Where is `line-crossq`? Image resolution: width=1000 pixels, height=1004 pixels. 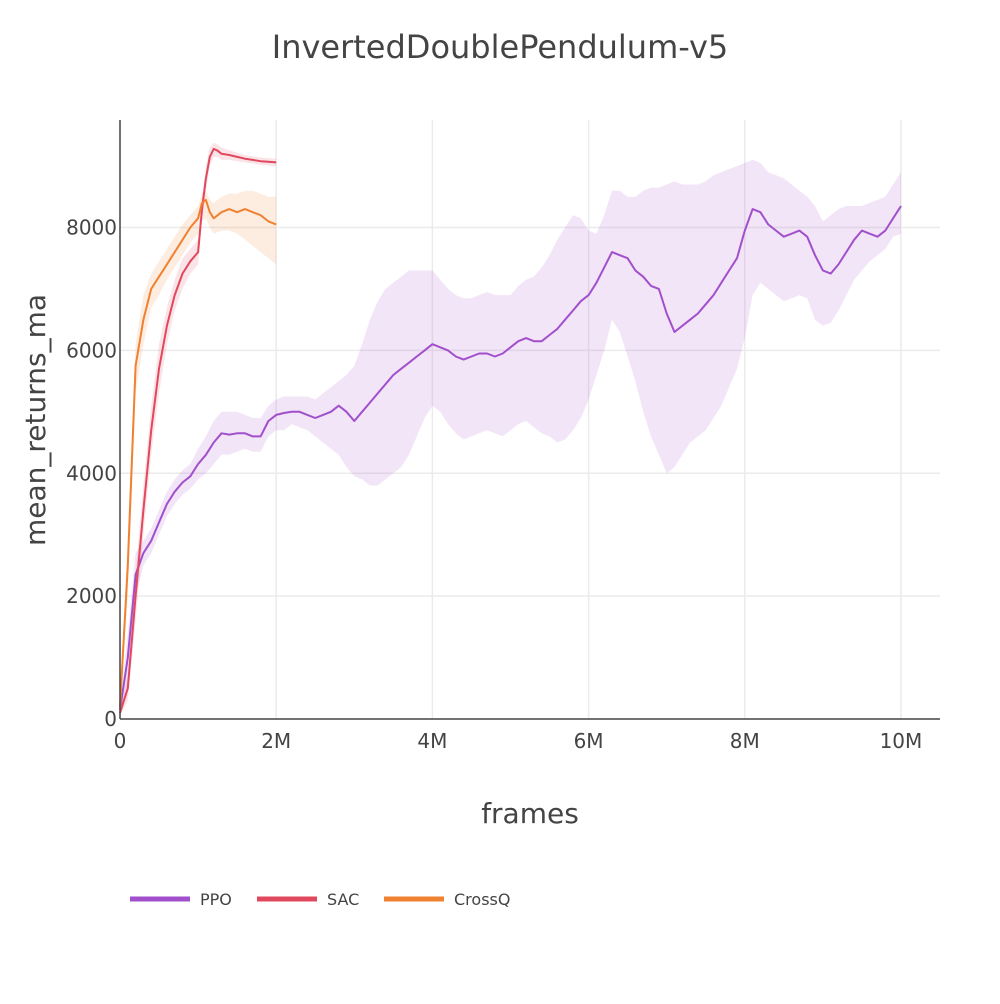
line-crossq is located at coordinates (198, 452).